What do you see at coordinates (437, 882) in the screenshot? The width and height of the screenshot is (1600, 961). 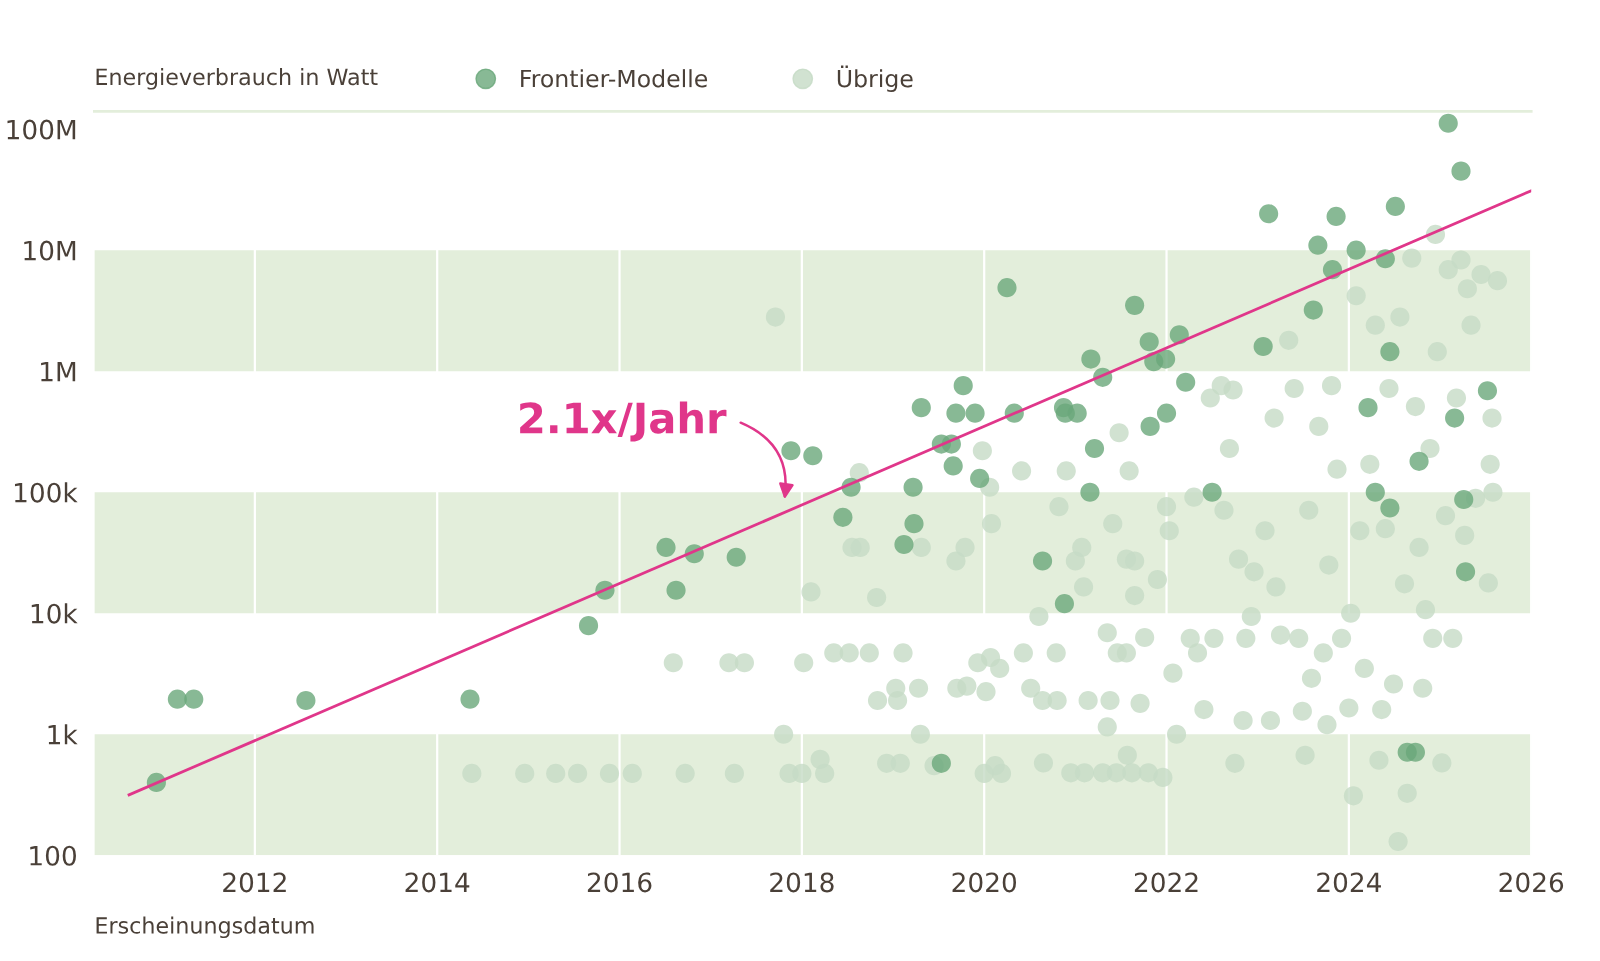 I see `x-tick-label: 2014` at bounding box center [437, 882].